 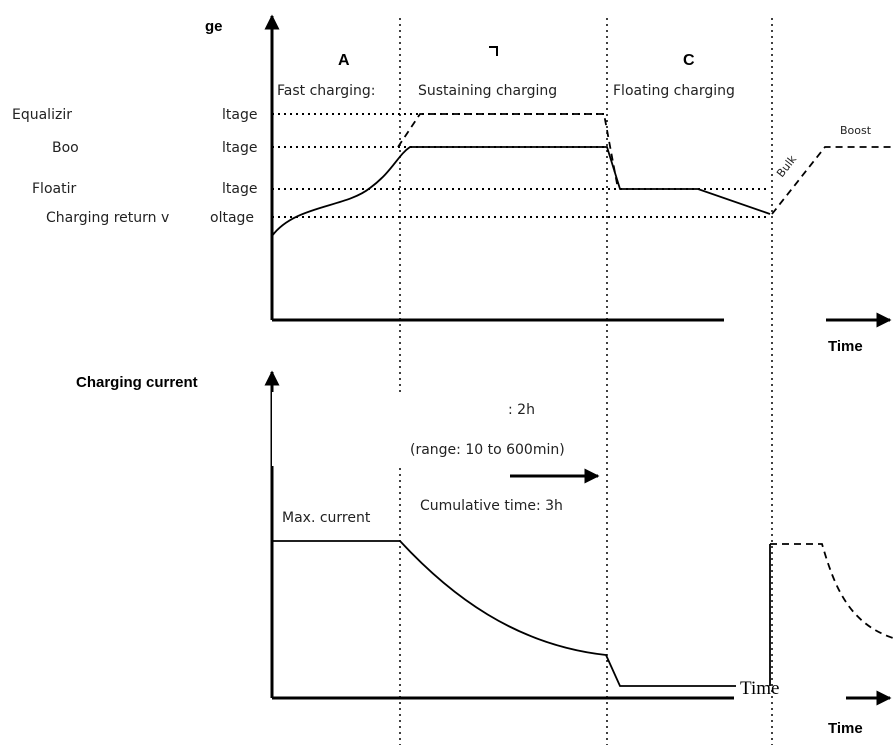 What do you see at coordinates (487, 450) in the screenshot?
I see `range-text: (range: 10 to 600min)` at bounding box center [487, 450].